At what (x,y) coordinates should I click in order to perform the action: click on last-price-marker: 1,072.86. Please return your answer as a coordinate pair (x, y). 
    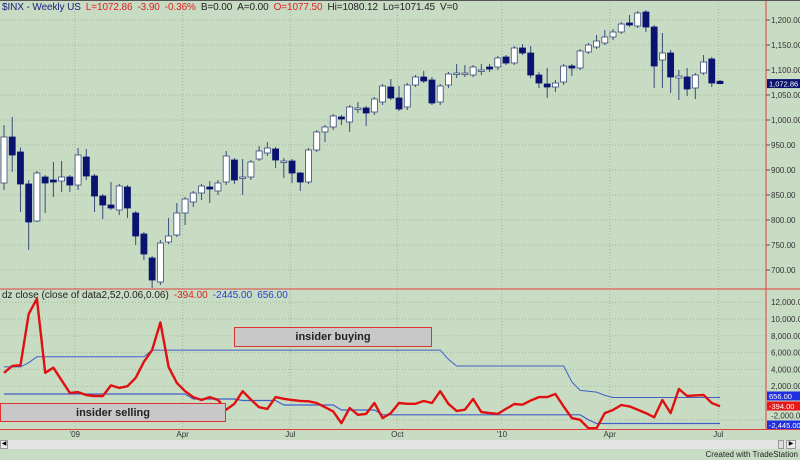
    Looking at the image, I should click on (783, 83).